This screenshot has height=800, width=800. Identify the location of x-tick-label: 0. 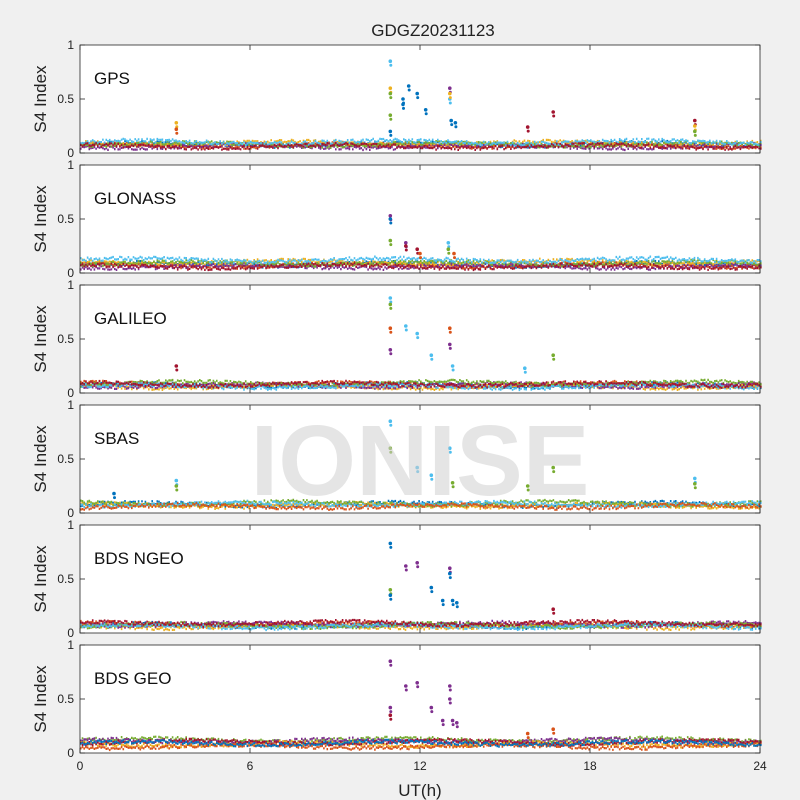
(80, 766).